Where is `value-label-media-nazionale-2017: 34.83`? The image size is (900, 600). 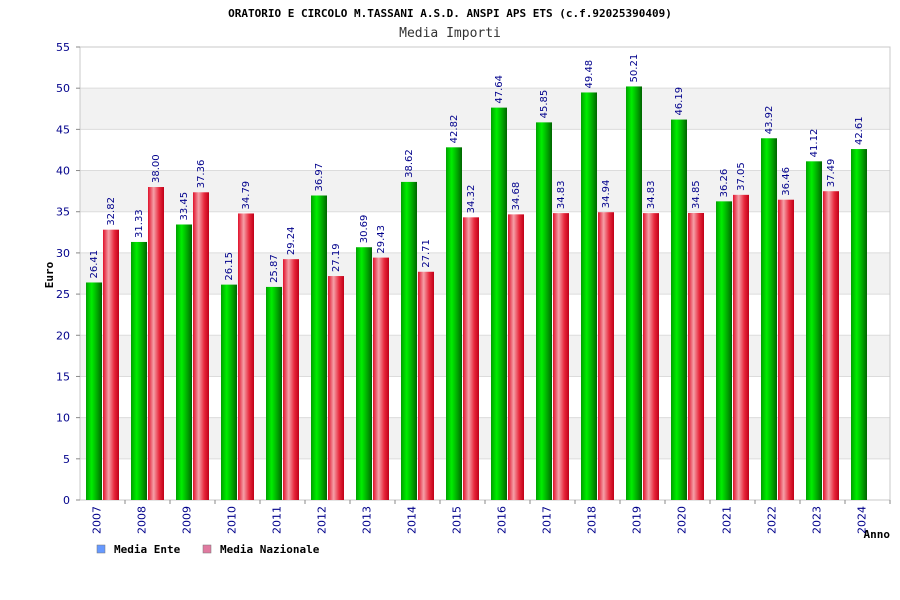
value-label-media-nazionale-2017: 34.83 is located at coordinates (561, 194).